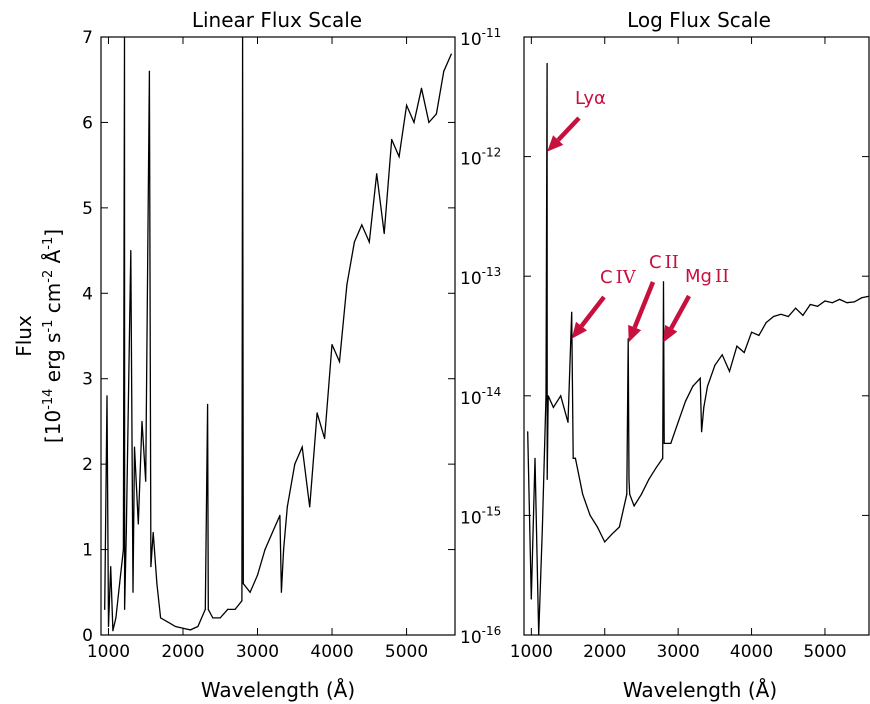 Image resolution: width=870 pixels, height=704 pixels. What do you see at coordinates (480, 516) in the screenshot?
I see `right-y-tick-label: 10-15` at bounding box center [480, 516].